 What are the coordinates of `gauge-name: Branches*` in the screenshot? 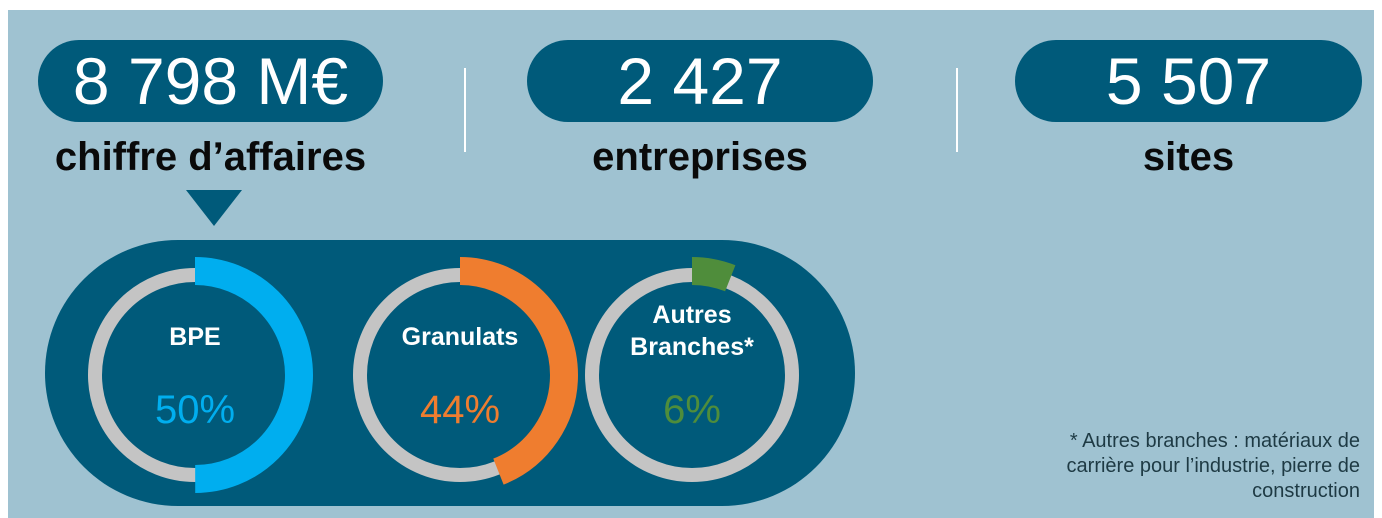 It's located at (692, 347).